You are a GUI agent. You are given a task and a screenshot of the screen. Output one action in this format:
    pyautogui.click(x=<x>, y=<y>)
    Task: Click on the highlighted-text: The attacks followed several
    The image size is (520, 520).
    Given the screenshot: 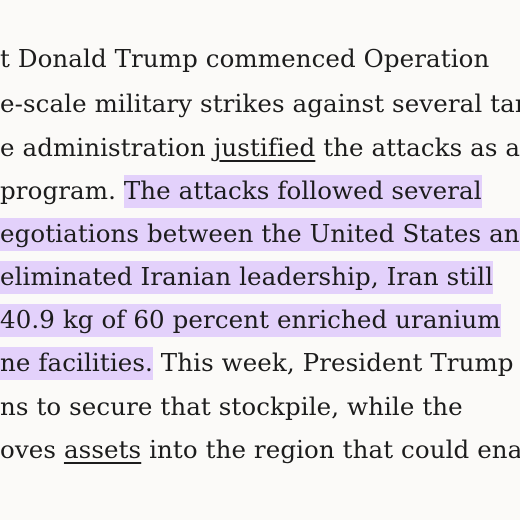 What is the action you would take?
    pyautogui.click(x=302, y=191)
    